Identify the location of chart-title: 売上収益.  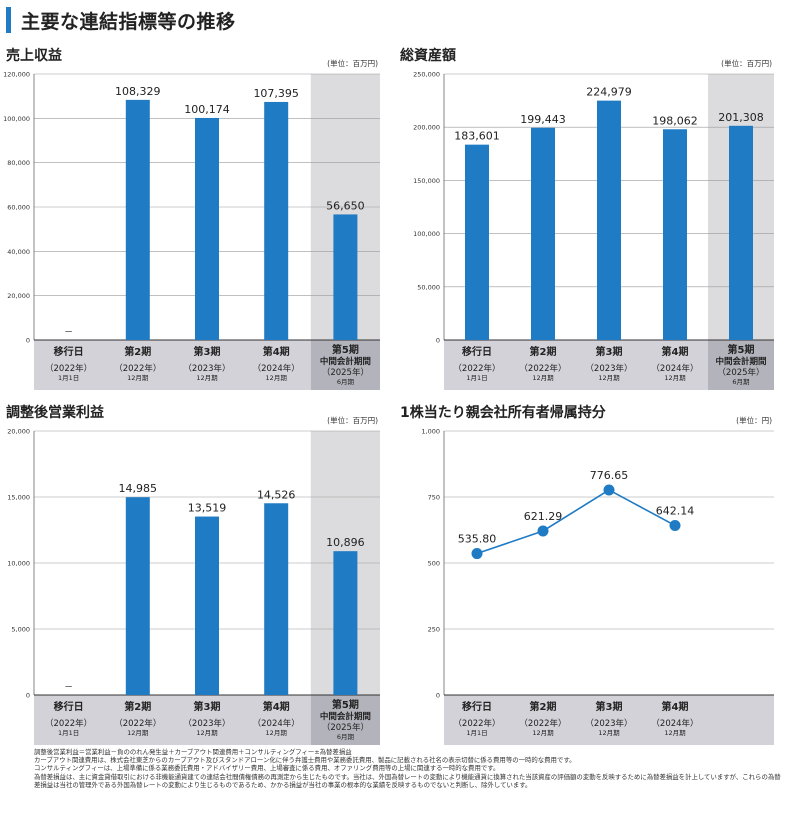
(34, 55).